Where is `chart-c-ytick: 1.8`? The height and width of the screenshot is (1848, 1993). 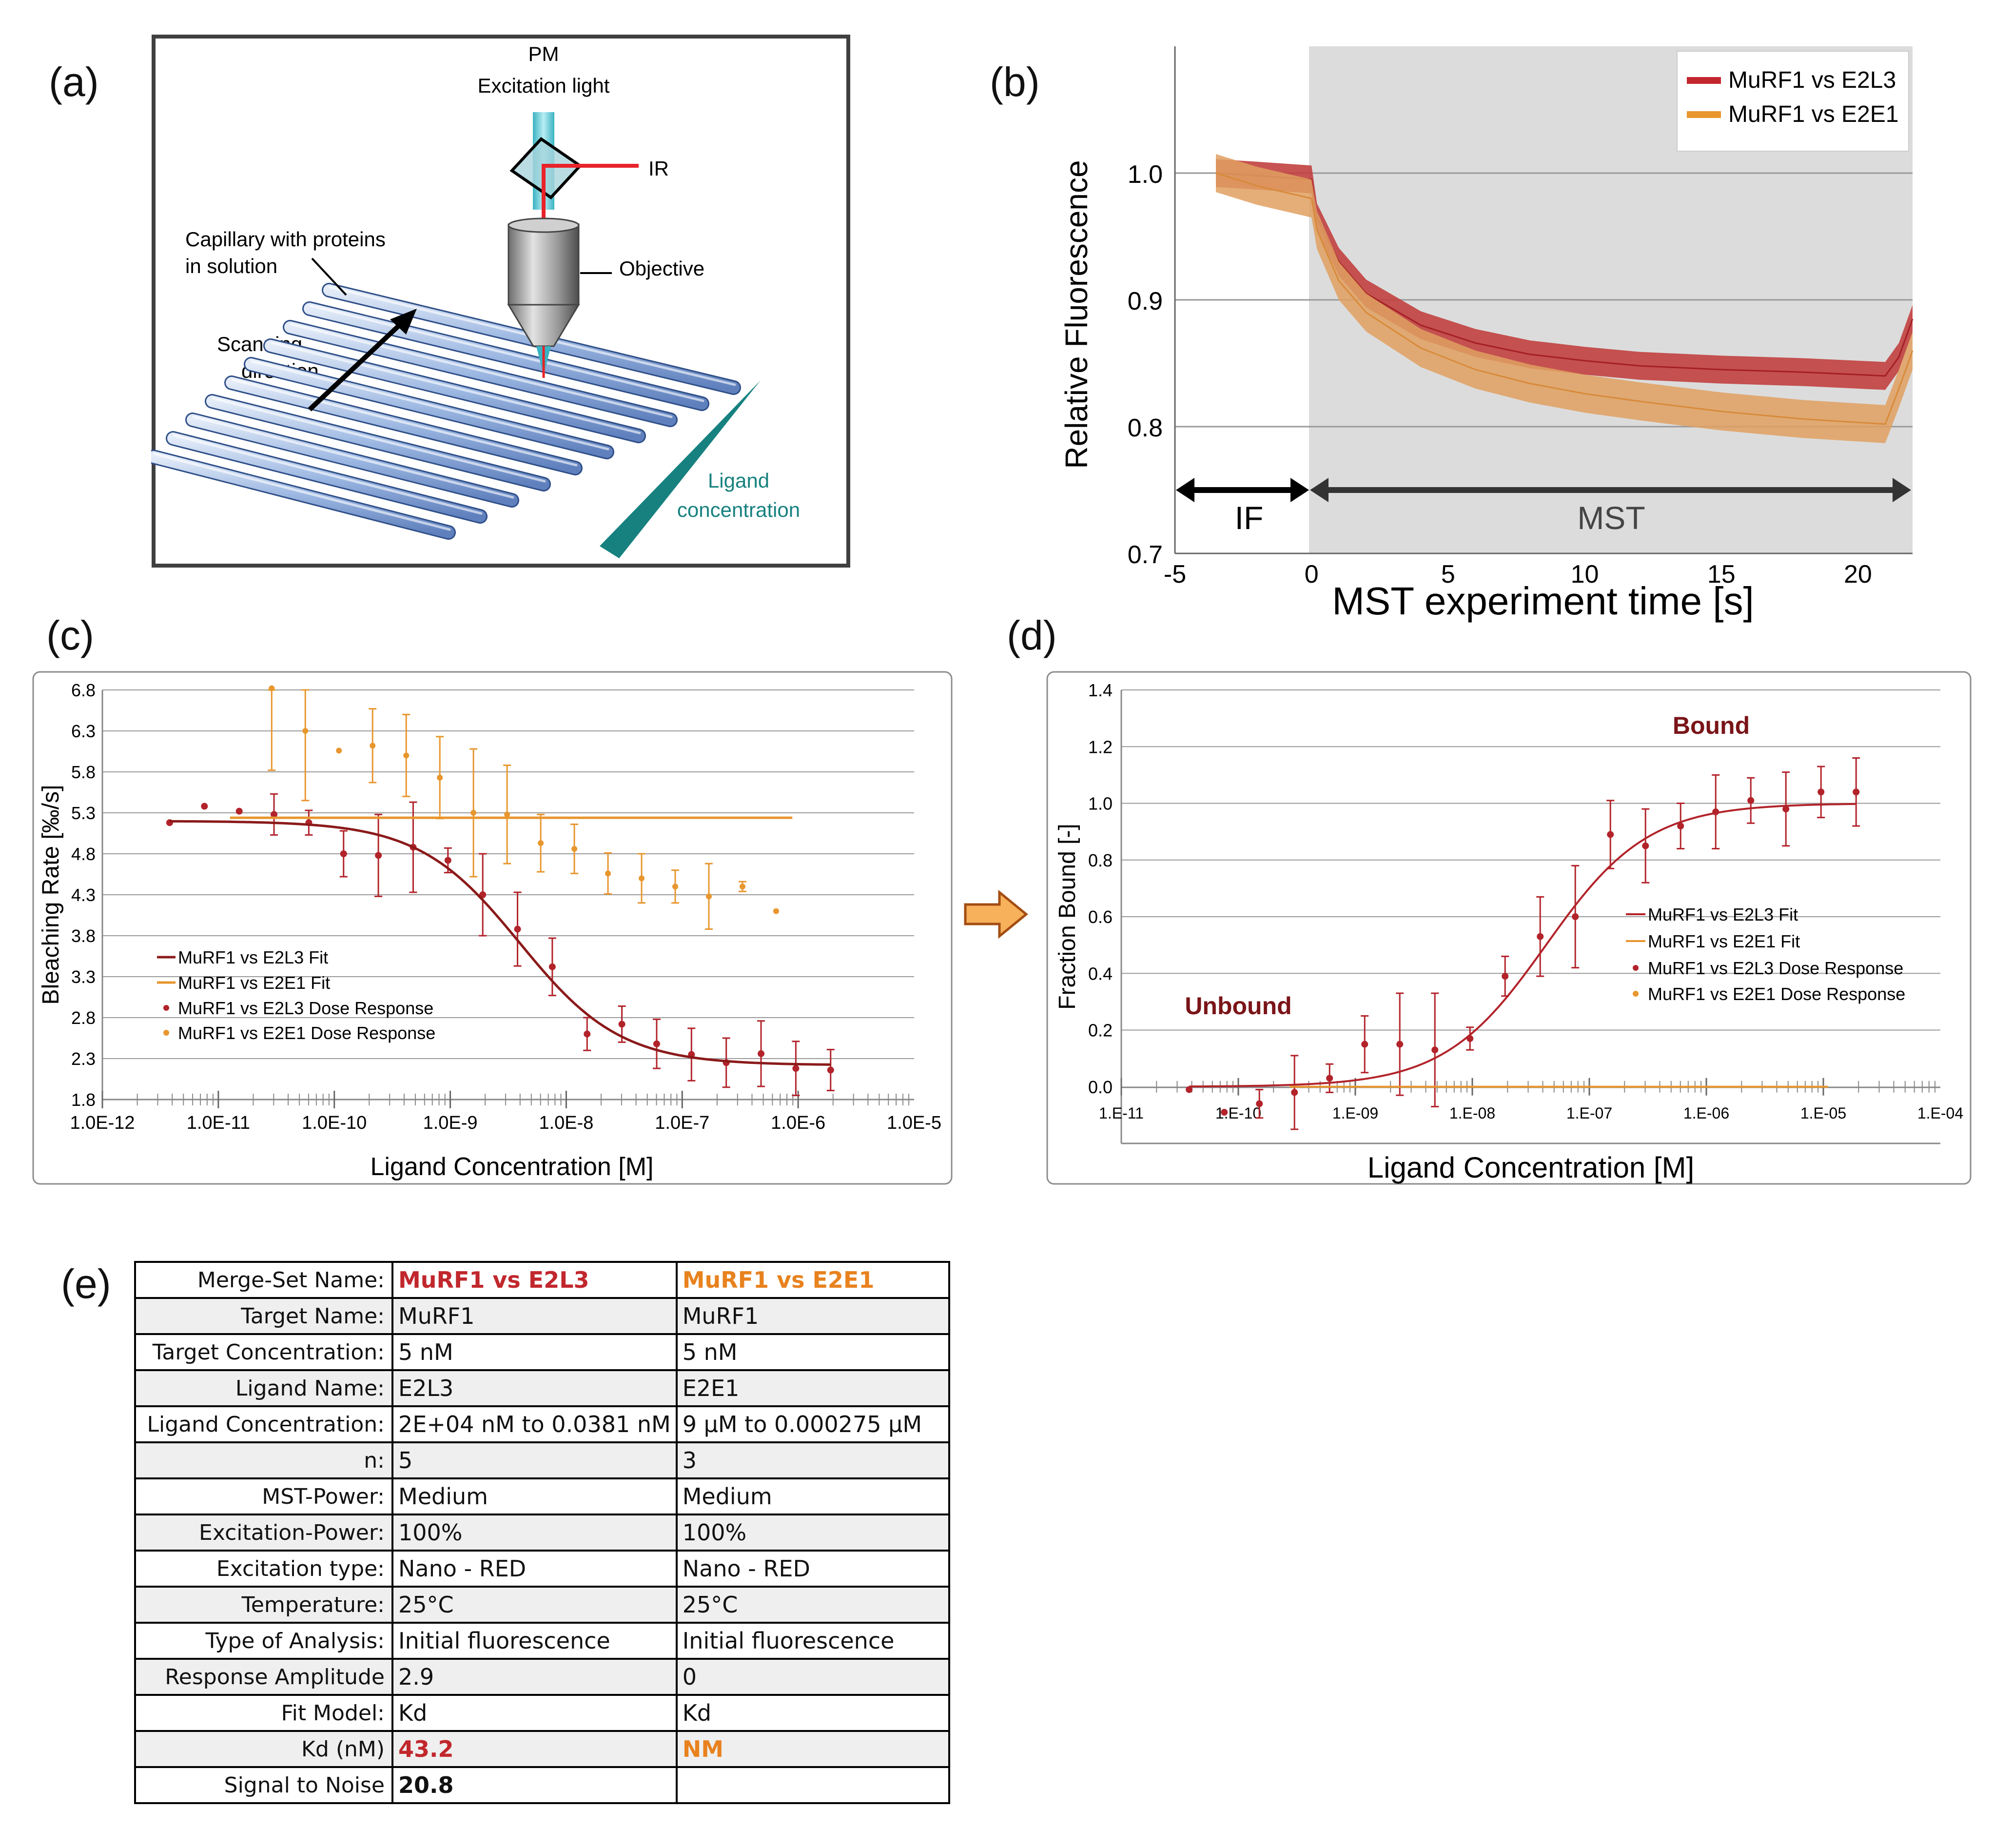 chart-c-ytick: 1.8 is located at coordinates (84, 1100).